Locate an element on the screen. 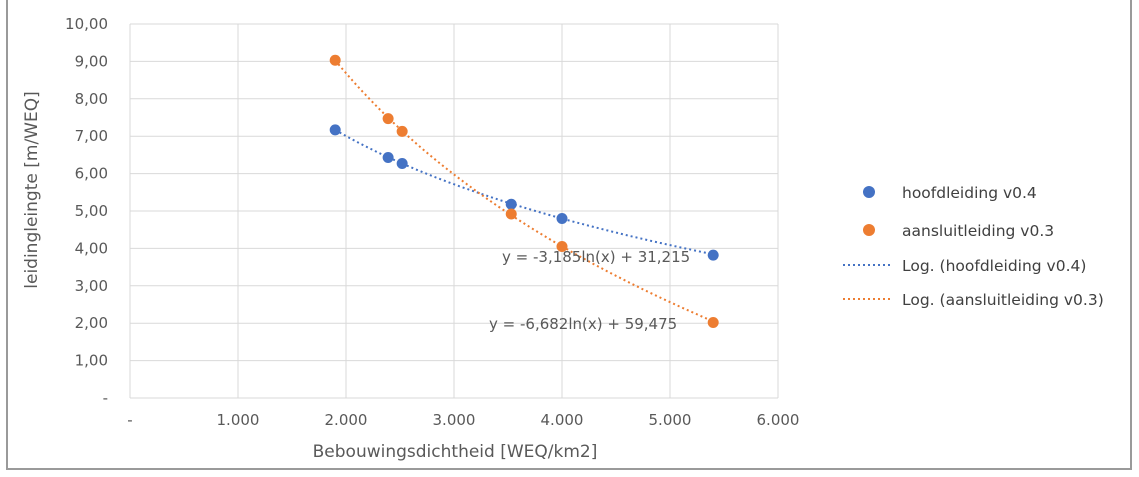 The height and width of the screenshot is (477, 1139). y-axis-title: leidingleingte [m/WEQ] is located at coordinates (32, 189).